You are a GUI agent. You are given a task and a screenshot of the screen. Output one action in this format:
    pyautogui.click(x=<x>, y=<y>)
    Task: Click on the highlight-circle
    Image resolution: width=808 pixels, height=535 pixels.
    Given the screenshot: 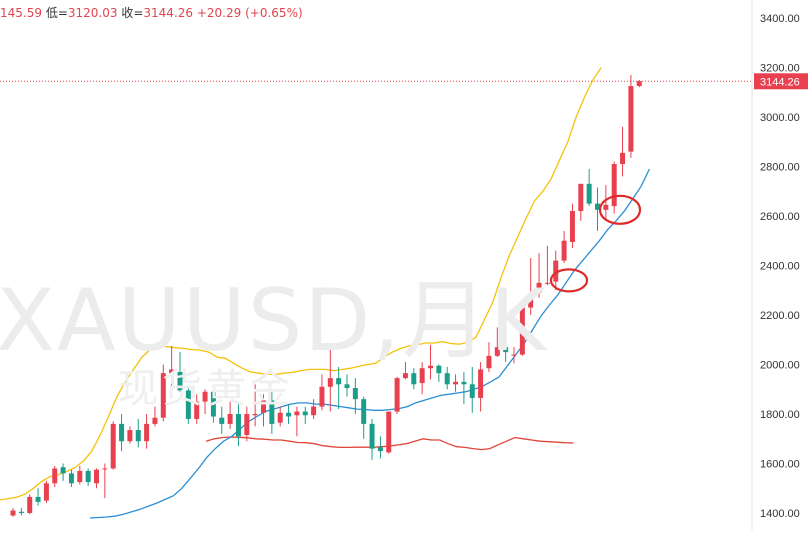 What is the action you would take?
    pyautogui.click(x=620, y=209)
    